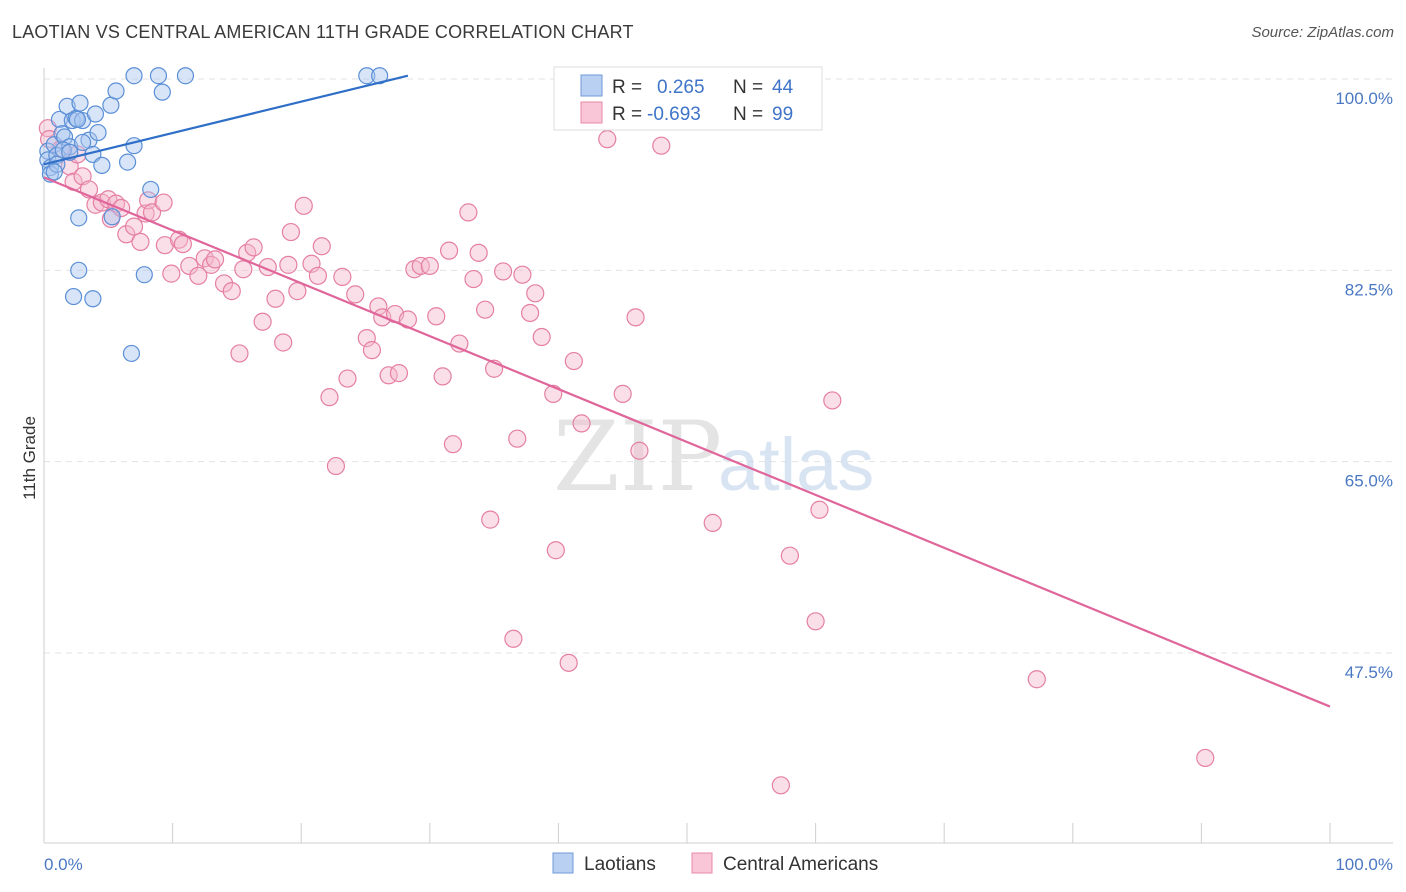 This screenshot has width=1406, height=892. What do you see at coordinates (620, 864) in the screenshot?
I see `bottom-legend-label-laotians: Laotians` at bounding box center [620, 864].